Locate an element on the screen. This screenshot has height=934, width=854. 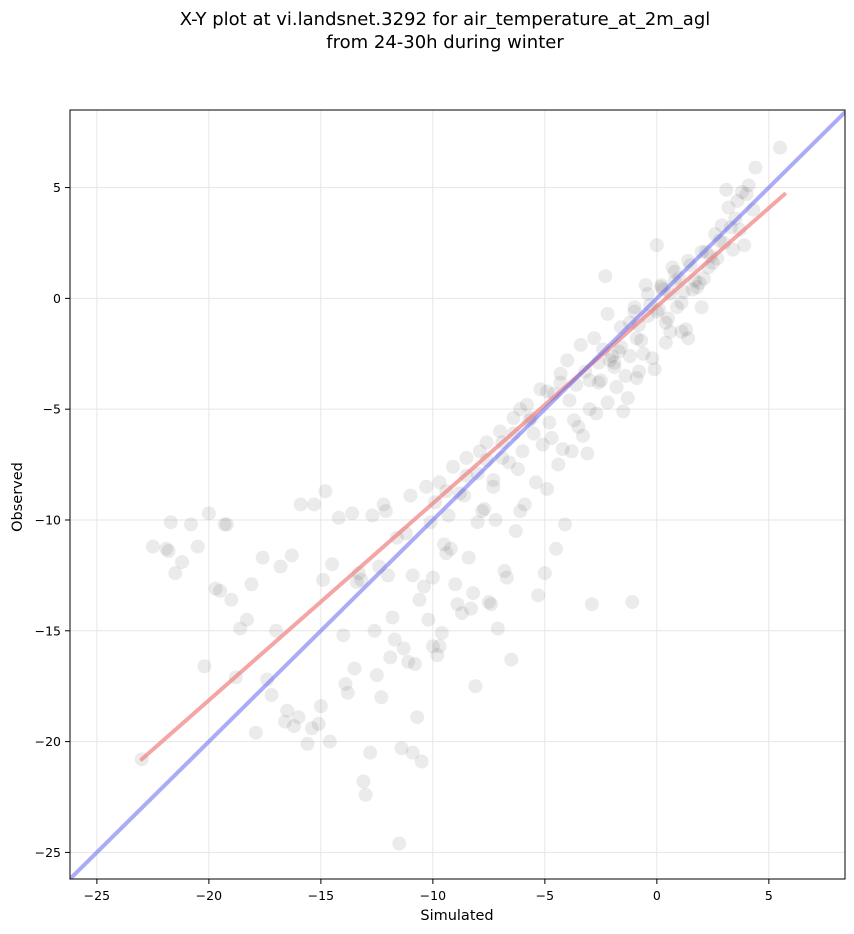
x-tick-label-3: −10 is located at coordinates (433, 895).